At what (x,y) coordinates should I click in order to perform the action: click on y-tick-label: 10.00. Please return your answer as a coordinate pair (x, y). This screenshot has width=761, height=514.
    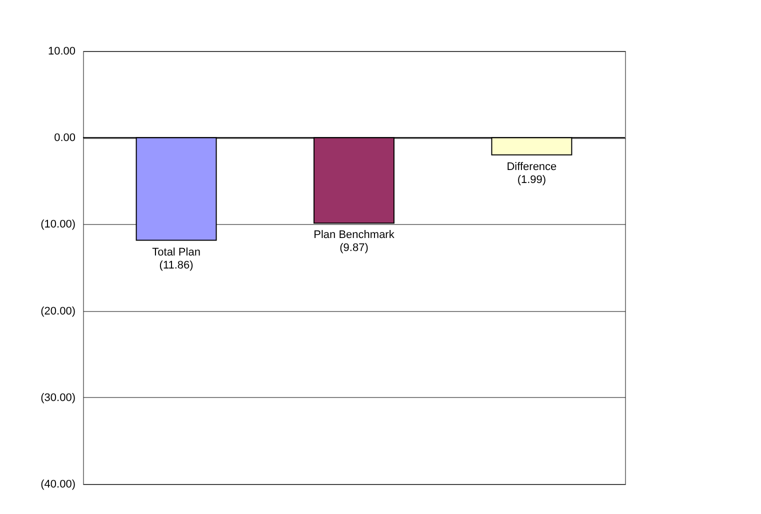
    Looking at the image, I should click on (62, 52).